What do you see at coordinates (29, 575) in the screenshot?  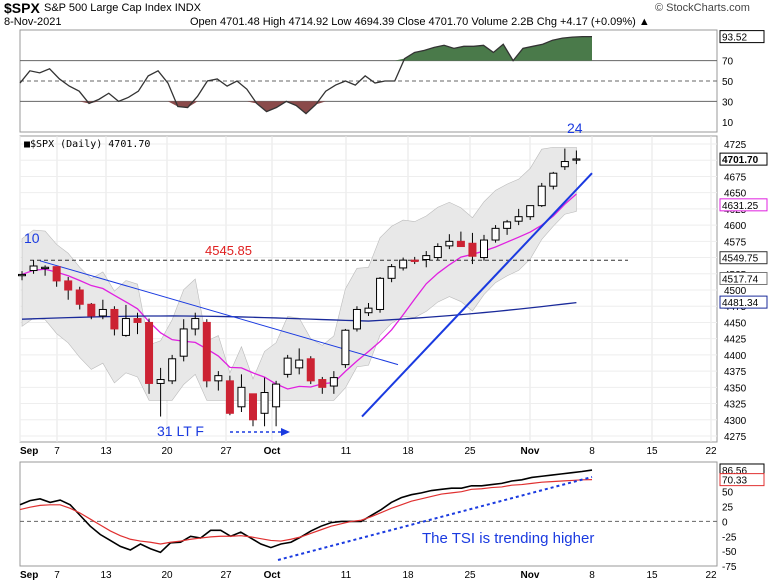 I see `tsi-x-tick-label: Sep` at bounding box center [29, 575].